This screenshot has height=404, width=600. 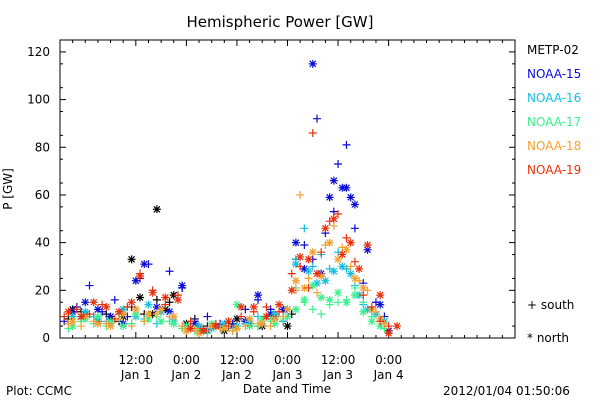 I want to click on timestamp: 2012/01/04 01:50:06, so click(x=506, y=391).